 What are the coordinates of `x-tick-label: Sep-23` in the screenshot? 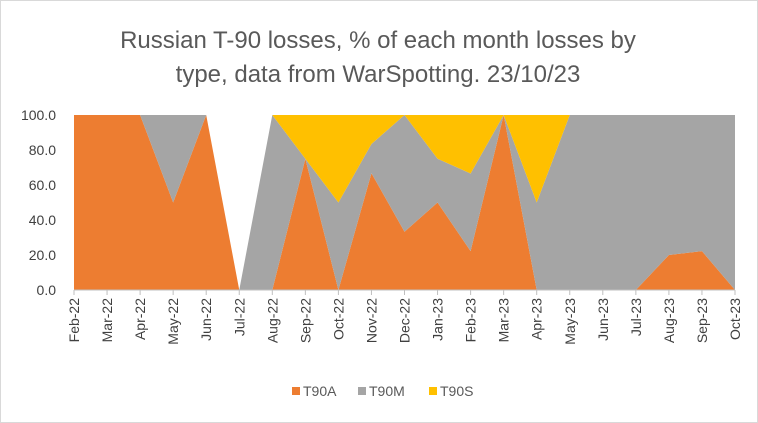 It's located at (702, 320).